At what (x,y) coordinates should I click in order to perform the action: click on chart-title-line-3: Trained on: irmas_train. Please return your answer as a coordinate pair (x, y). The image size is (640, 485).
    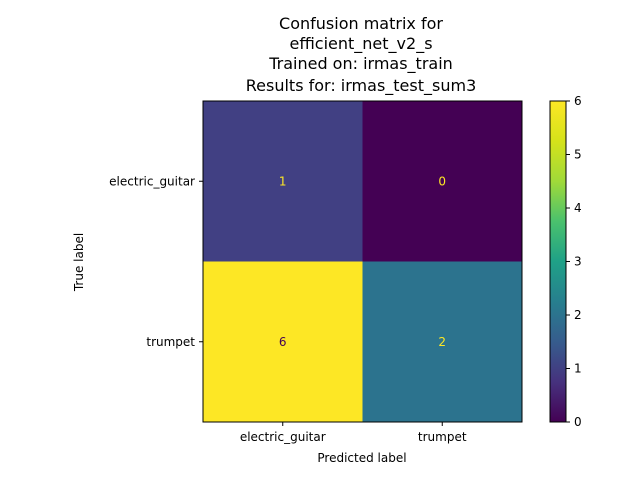
    Looking at the image, I should click on (360, 64).